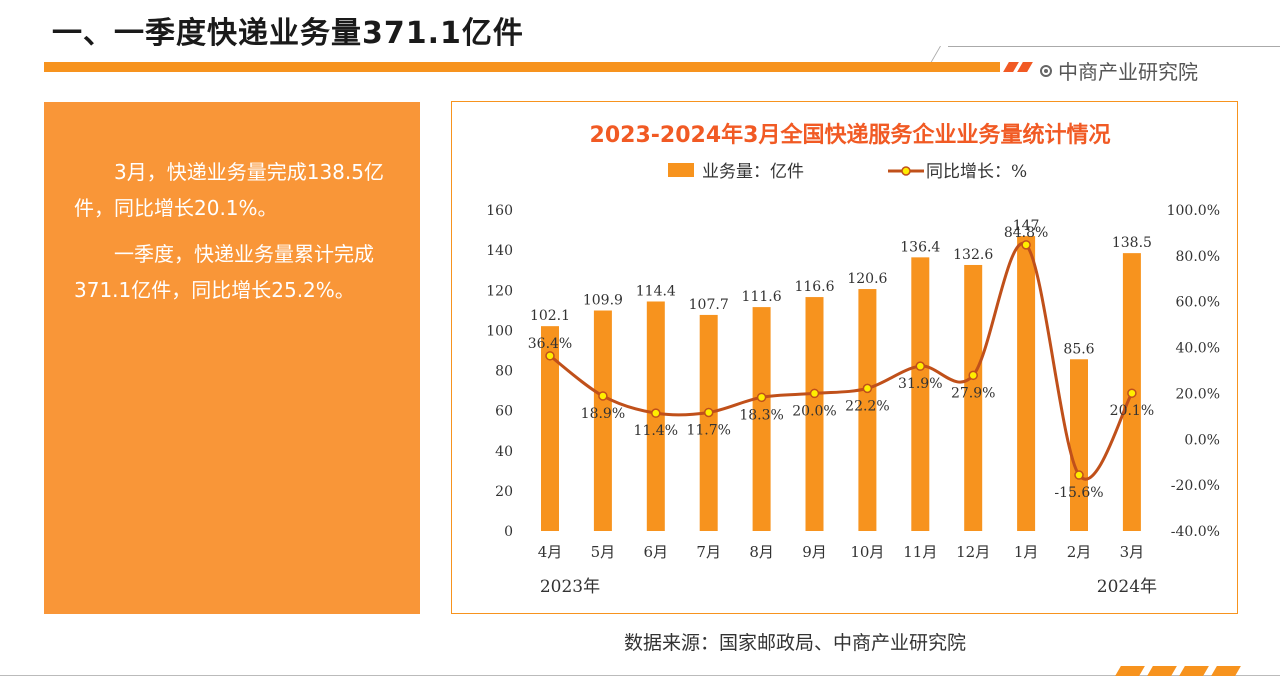 Image resolution: width=1280 pixels, height=684 pixels. What do you see at coordinates (850, 135) in the screenshot?
I see `chart-title: 2023-2024年3月全国快递服务企业业务量统计情况` at bounding box center [850, 135].